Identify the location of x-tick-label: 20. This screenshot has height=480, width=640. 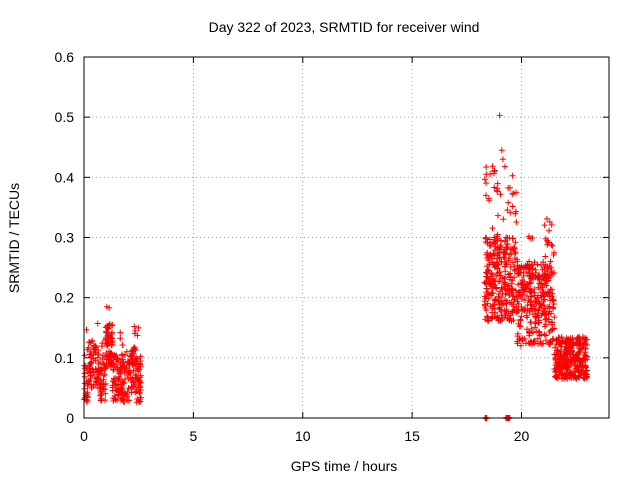
(522, 436).